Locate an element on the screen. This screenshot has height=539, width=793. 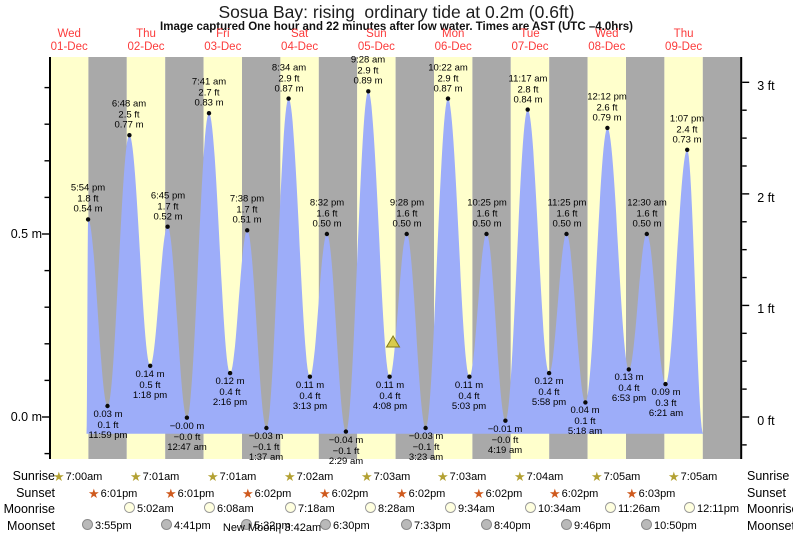
right-axis-label: 2 ft is located at coordinates (766, 198).